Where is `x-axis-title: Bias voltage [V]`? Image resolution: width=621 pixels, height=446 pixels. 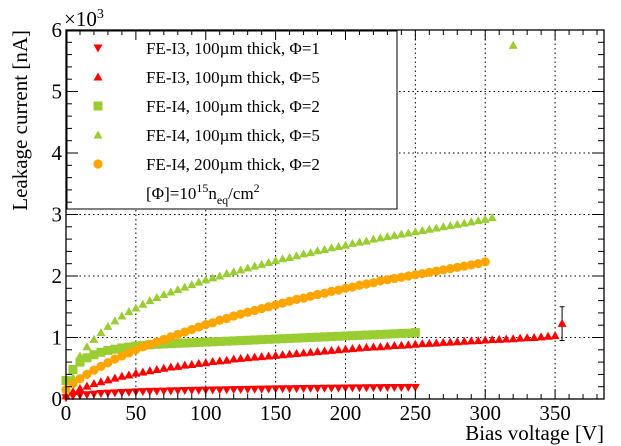
x-axis-title: Bias voltage [V] is located at coordinates (534, 433).